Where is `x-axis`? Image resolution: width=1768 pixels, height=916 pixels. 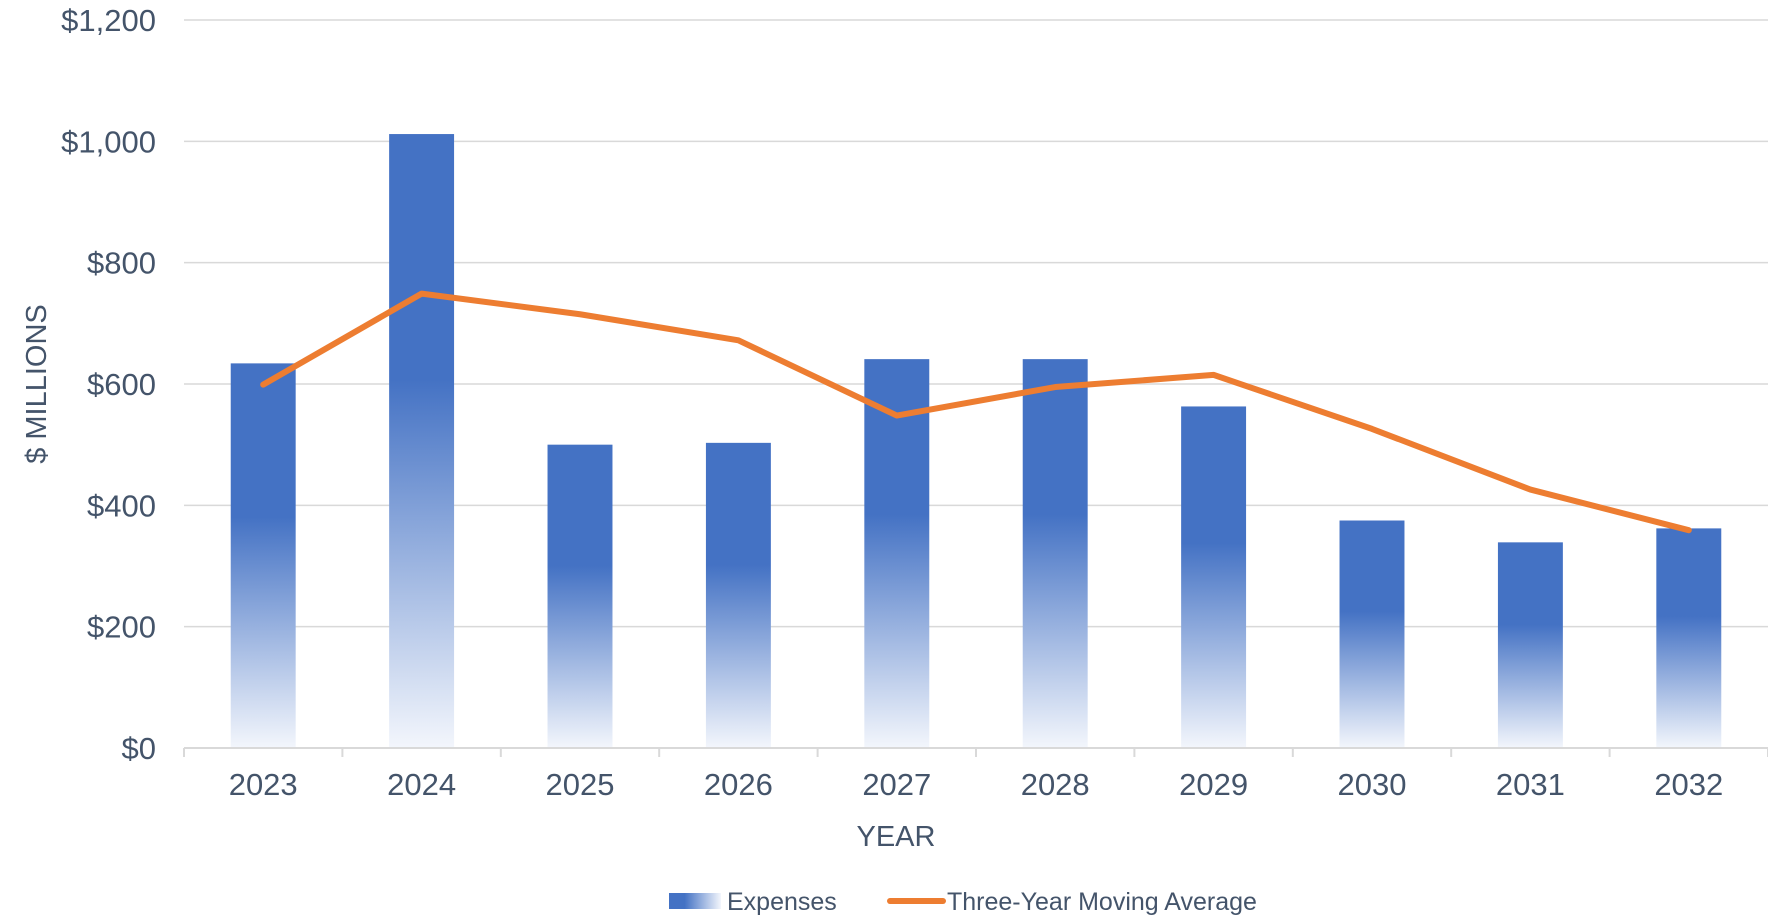
x-axis is located at coordinates (975, 752).